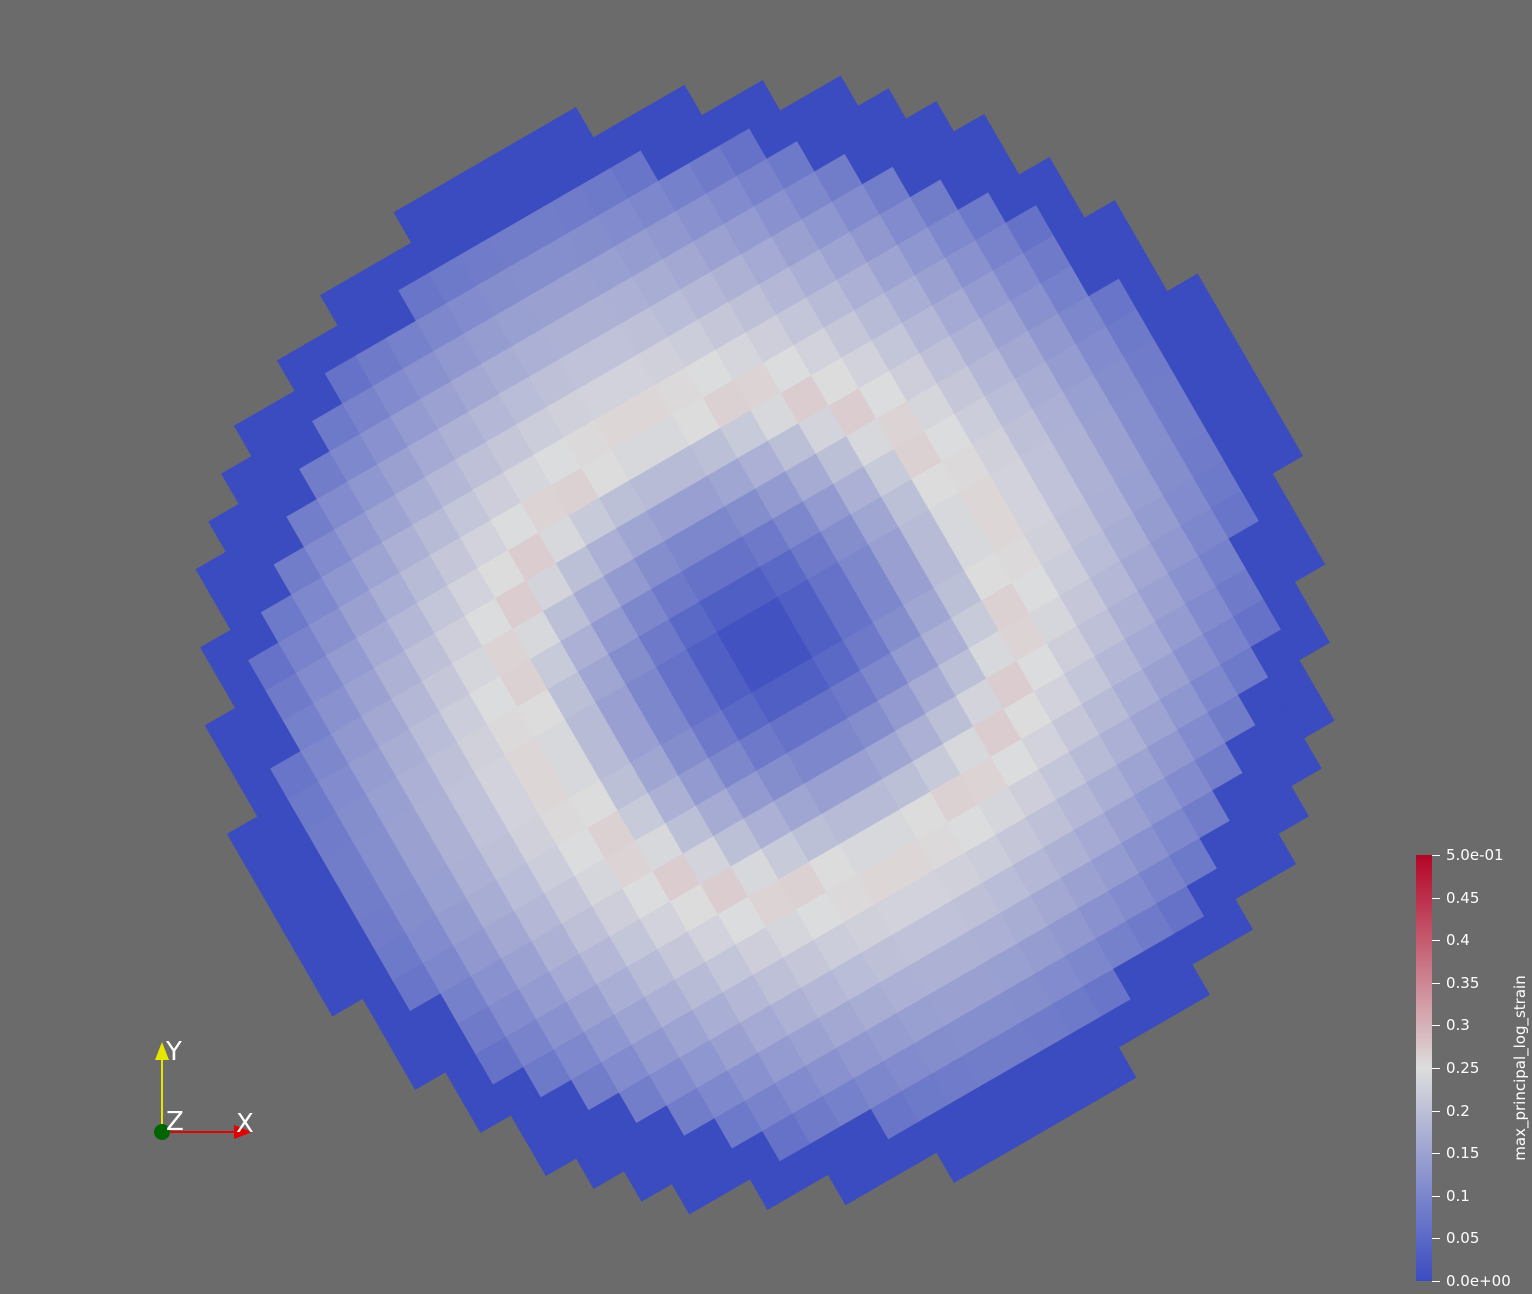 This screenshot has width=1532, height=1294. Describe the element at coordinates (1458, 1025) in the screenshot. I see `scalar-bar-tick-label: 0.3` at that location.